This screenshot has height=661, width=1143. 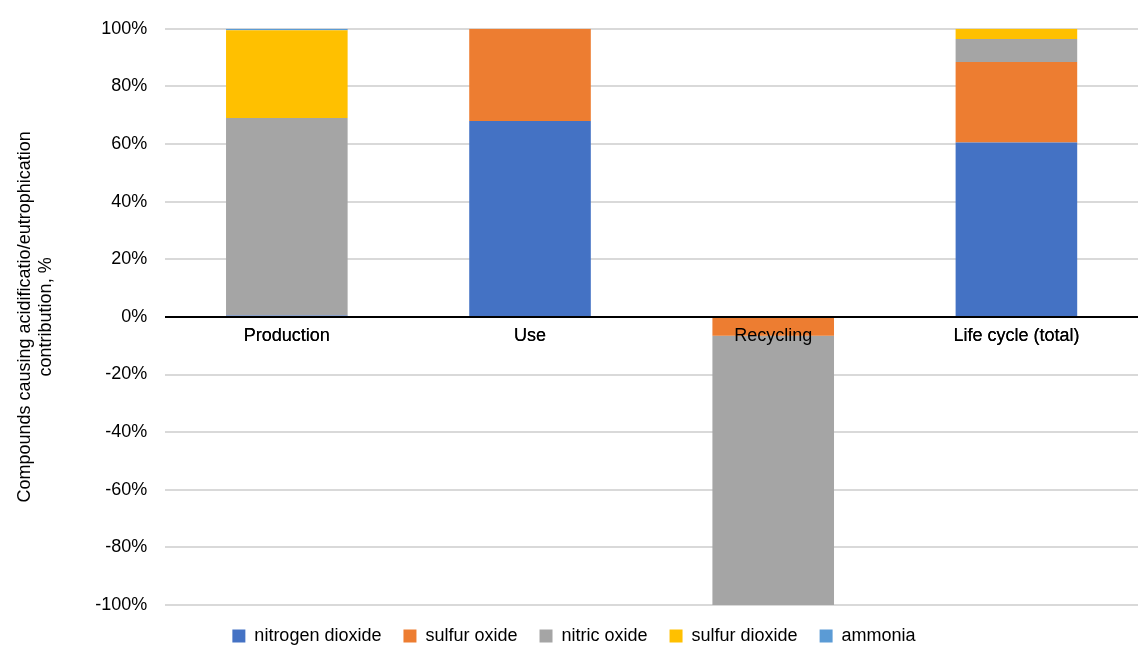 What do you see at coordinates (34, 317) in the screenshot?
I see `y-axis-title: Compounds causing acidificatio/eutrophication contribution, %` at bounding box center [34, 317].